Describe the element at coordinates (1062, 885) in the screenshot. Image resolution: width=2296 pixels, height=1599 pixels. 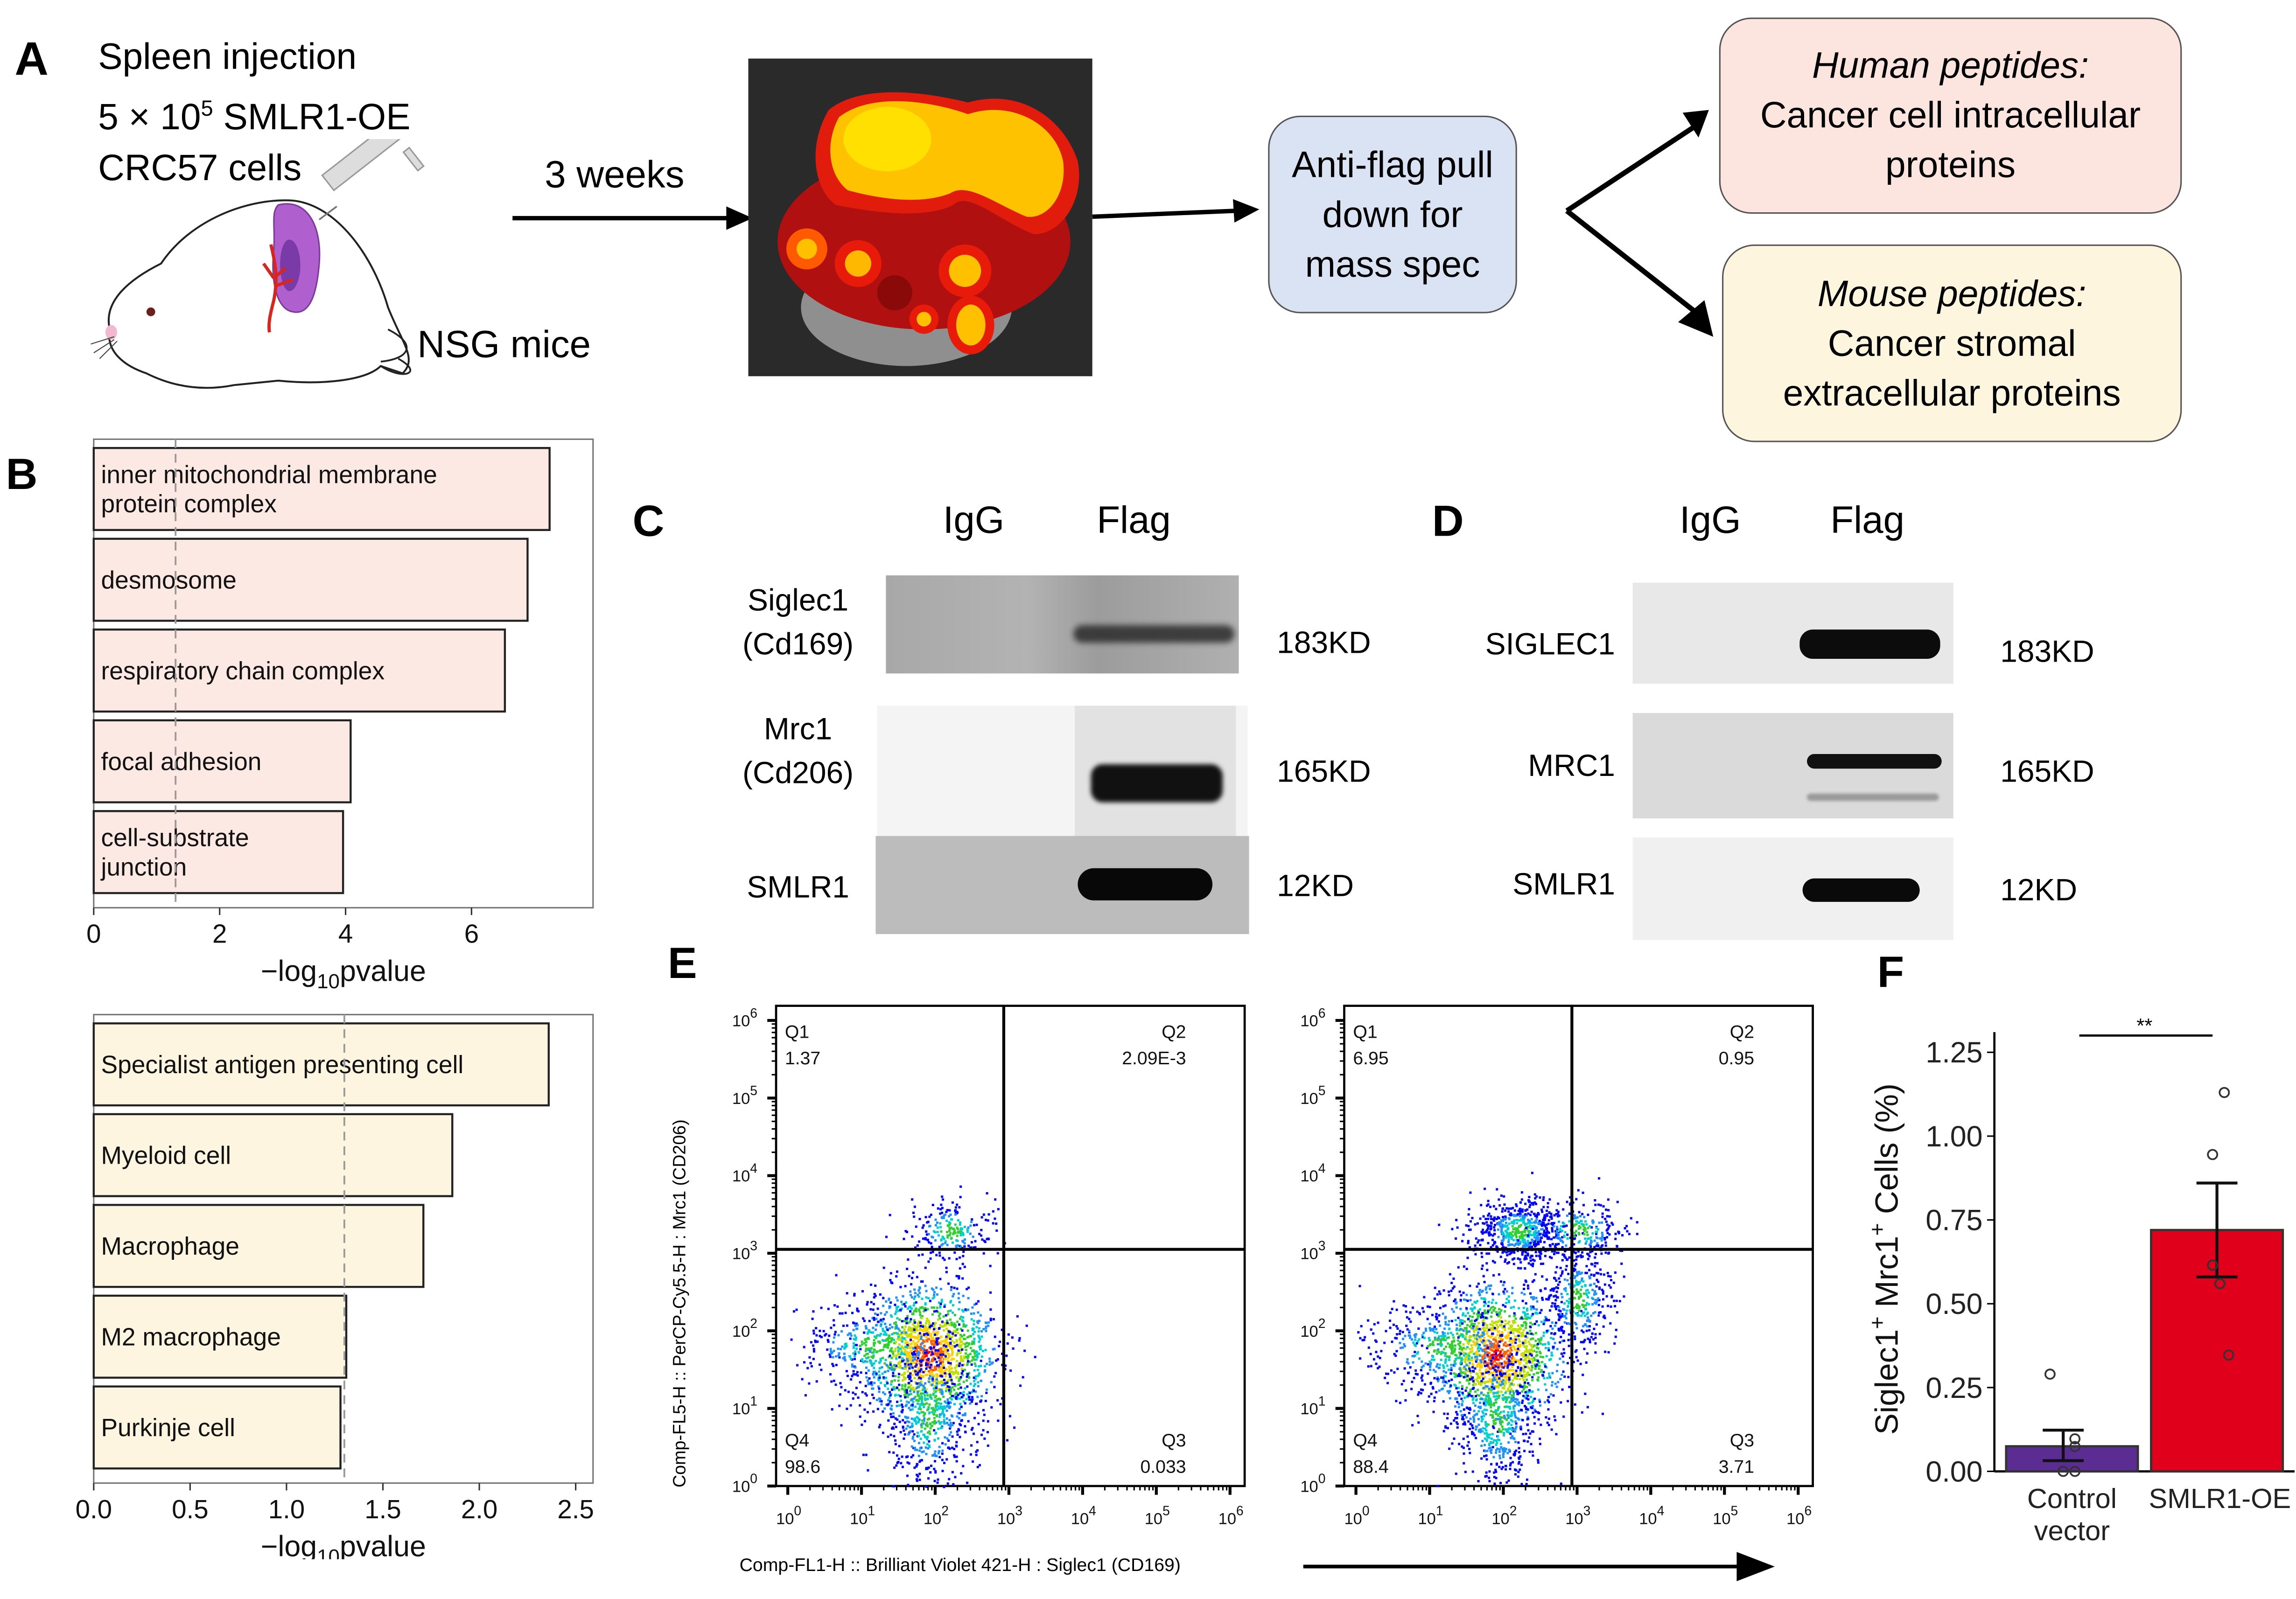
I see `western-blot-smlr1` at that location.